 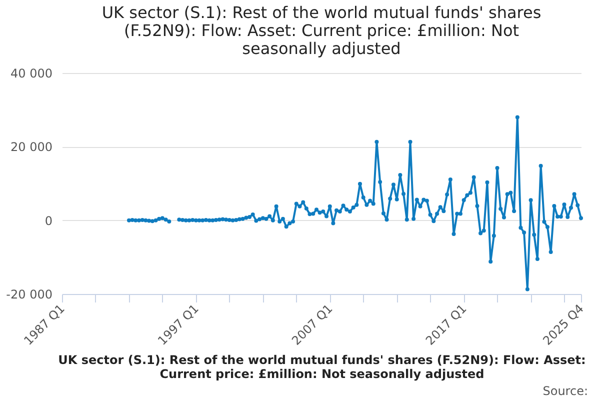 I want to click on y-tick-label: -20 000, so click(x=29, y=295).